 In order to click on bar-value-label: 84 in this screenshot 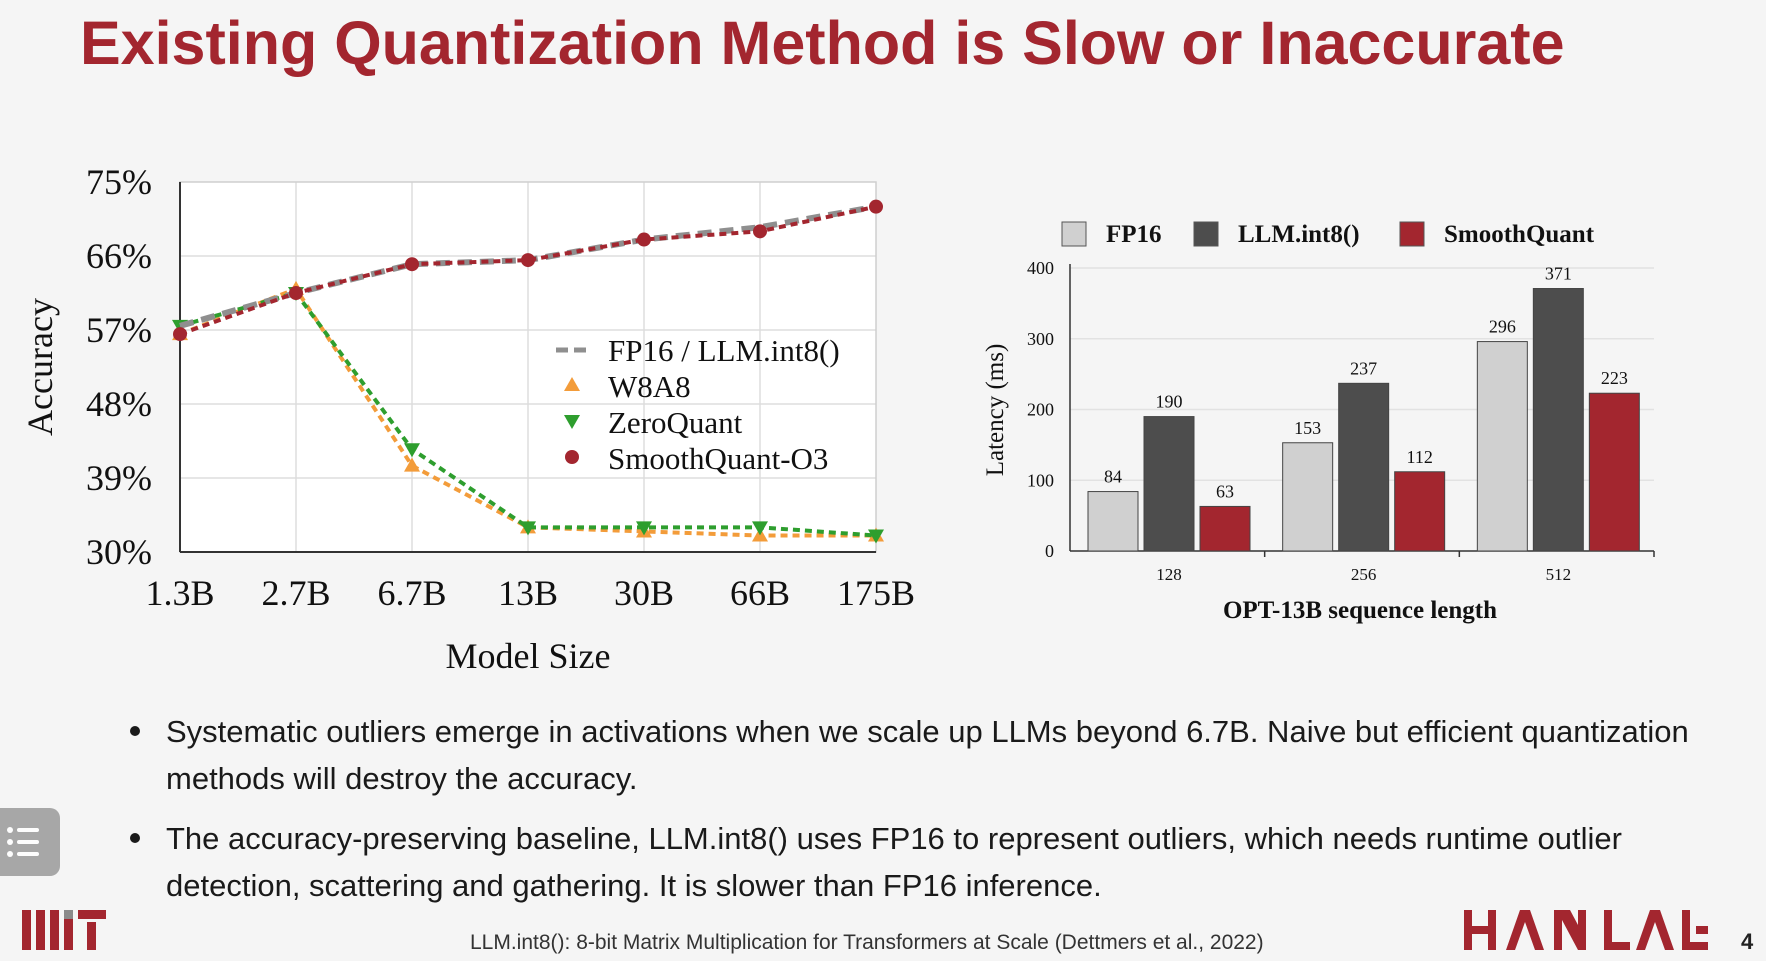, I will do `click(1113, 477)`.